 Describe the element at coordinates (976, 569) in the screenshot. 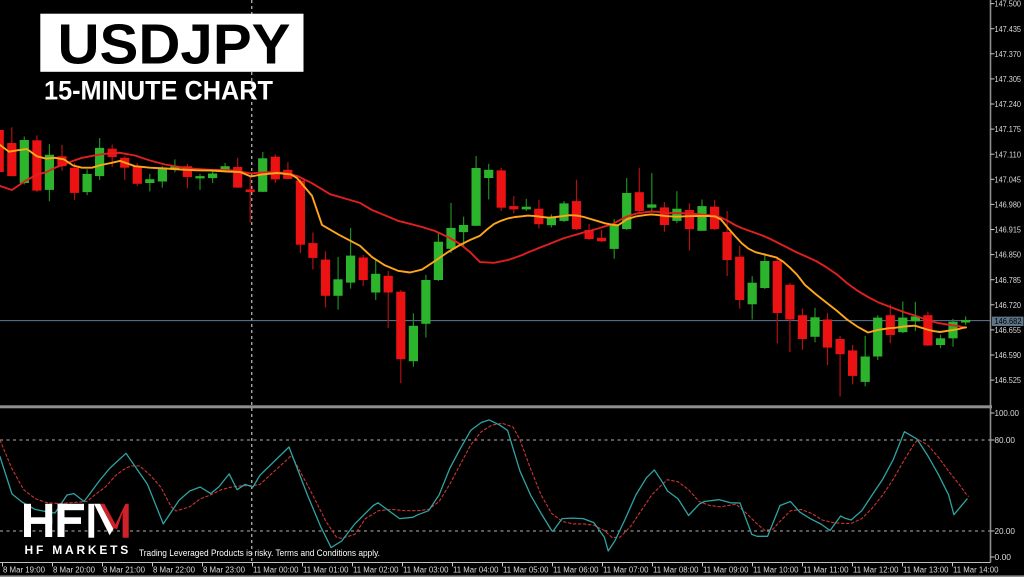

I see `svg-text: 11 Mar 14:00` at that location.